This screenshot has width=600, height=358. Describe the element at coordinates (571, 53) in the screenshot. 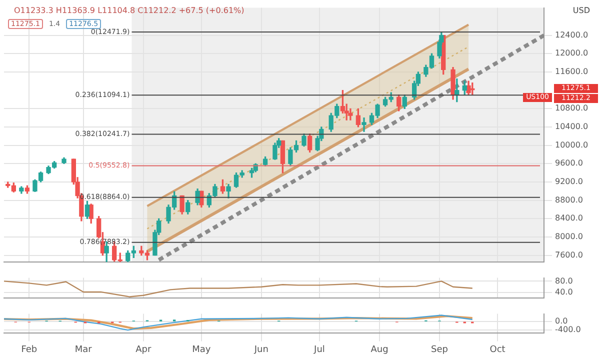

I see `y-tick-label: 12000.0` at that location.